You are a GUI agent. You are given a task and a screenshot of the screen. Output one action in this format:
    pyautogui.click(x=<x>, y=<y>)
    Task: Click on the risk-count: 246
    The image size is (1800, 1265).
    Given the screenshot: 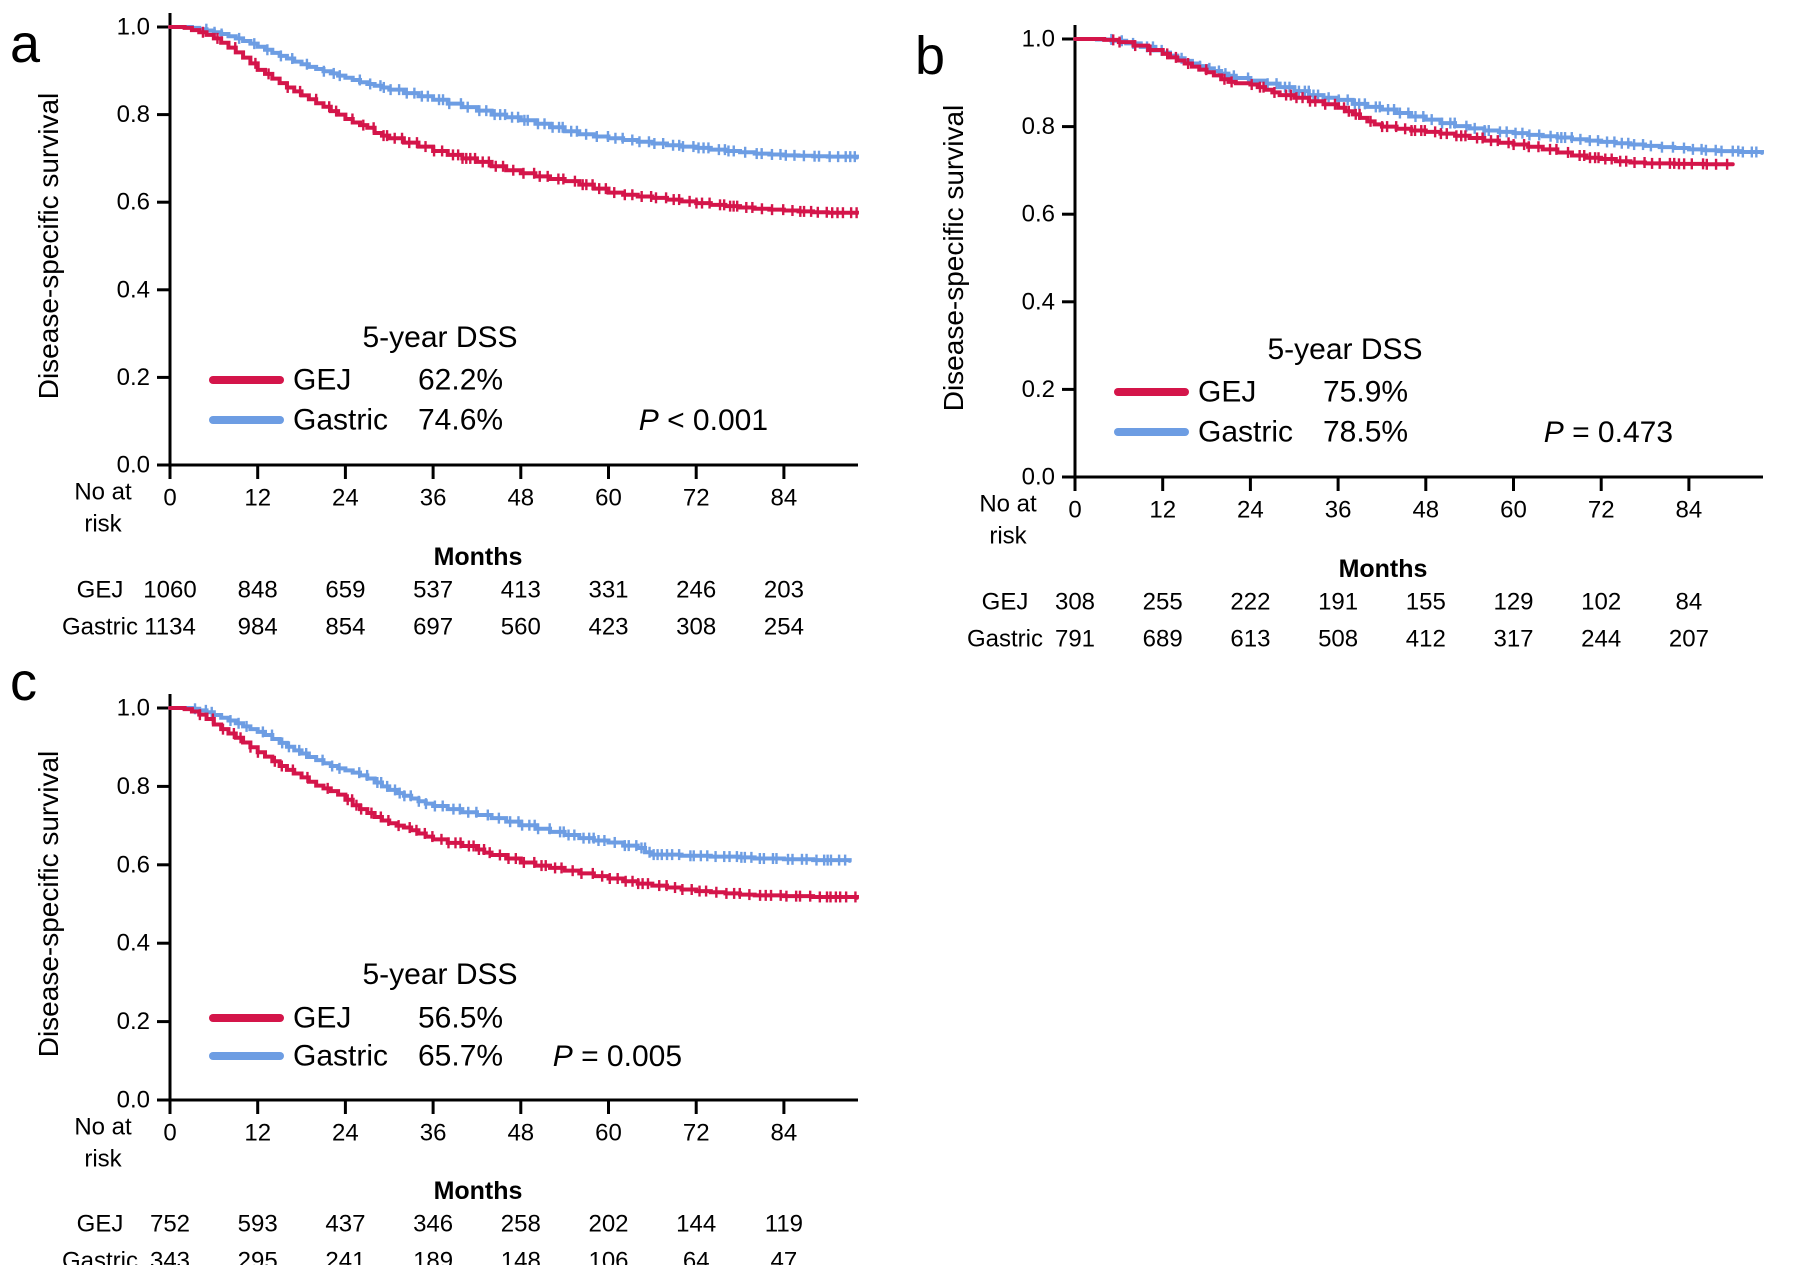 What is the action you would take?
    pyautogui.click(x=696, y=590)
    